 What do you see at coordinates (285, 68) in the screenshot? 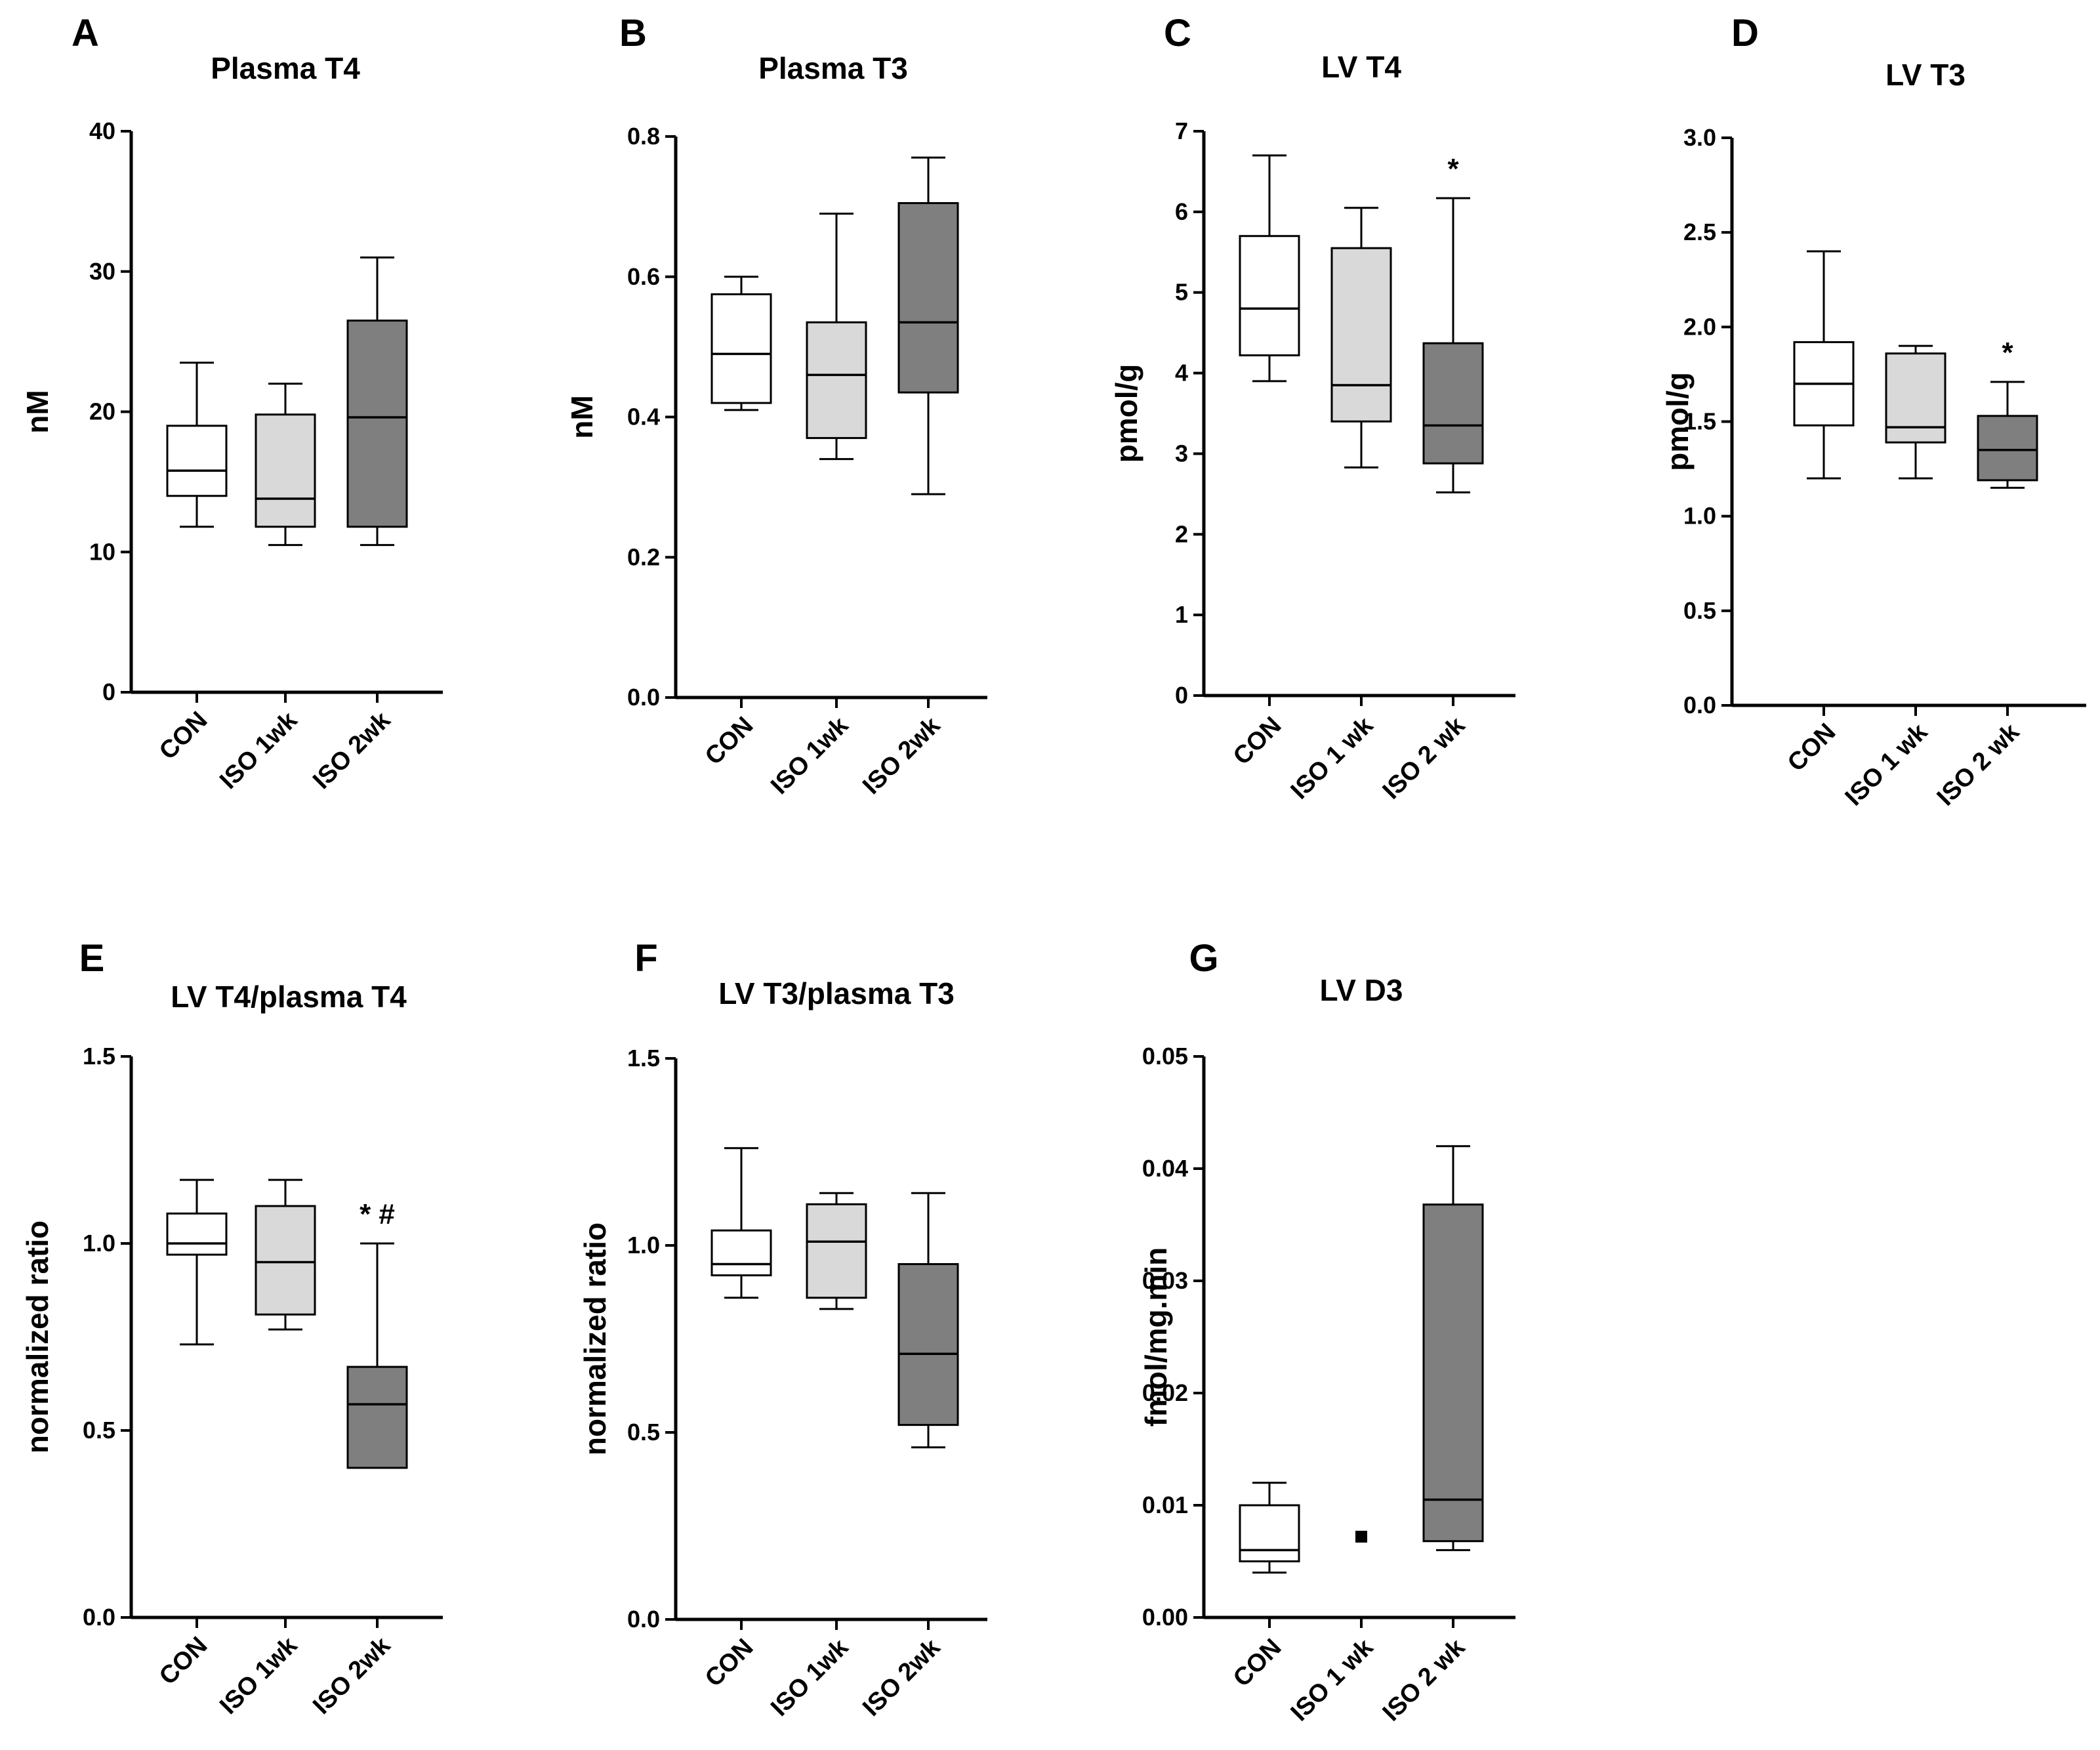
I see `panel-title: Plasma T4` at bounding box center [285, 68].